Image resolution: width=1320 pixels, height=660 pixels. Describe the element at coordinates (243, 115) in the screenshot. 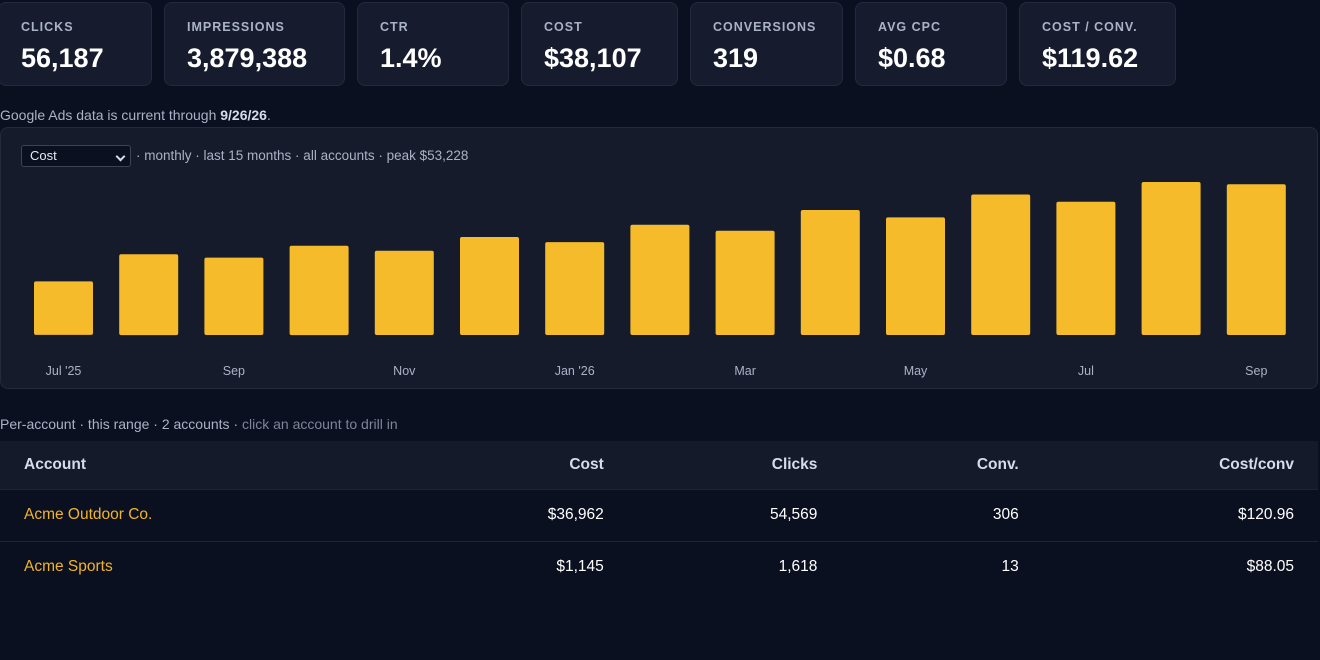

I see `freshness-date: 9/26/26` at that location.